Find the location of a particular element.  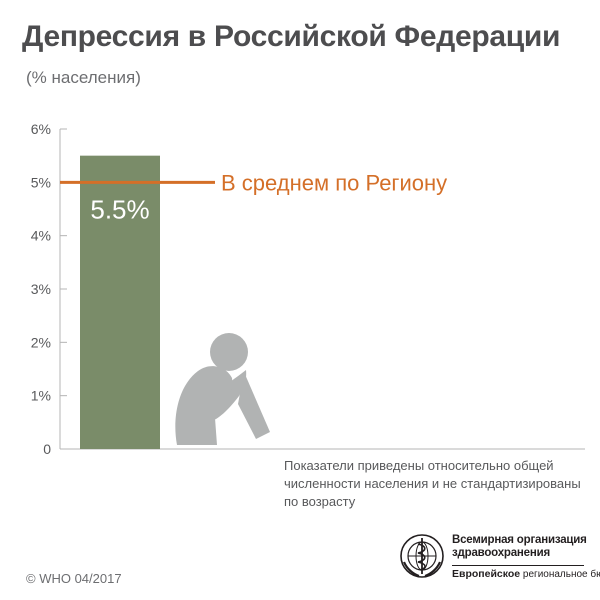

y-tick-label: 3% is located at coordinates (41, 289).